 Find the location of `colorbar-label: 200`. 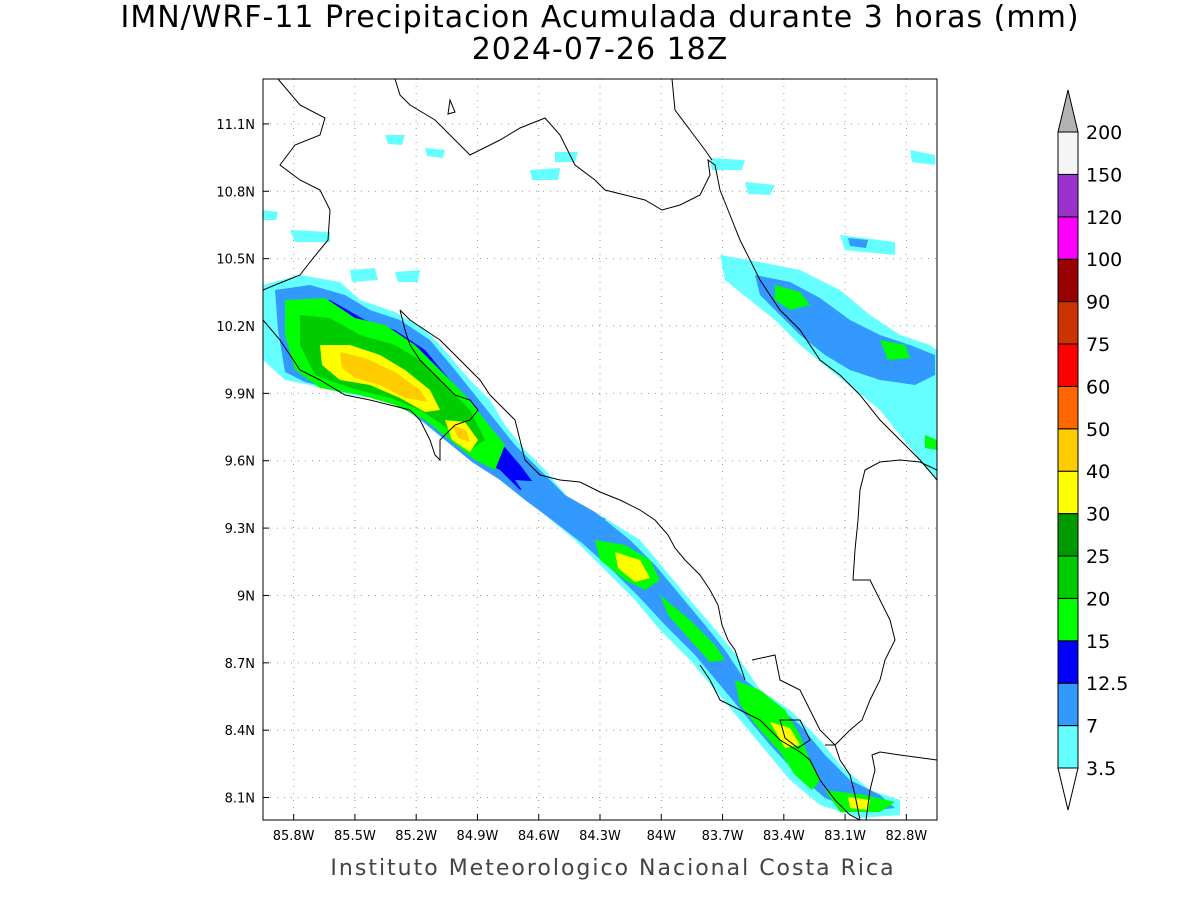

colorbar-label: 200 is located at coordinates (1104, 133).